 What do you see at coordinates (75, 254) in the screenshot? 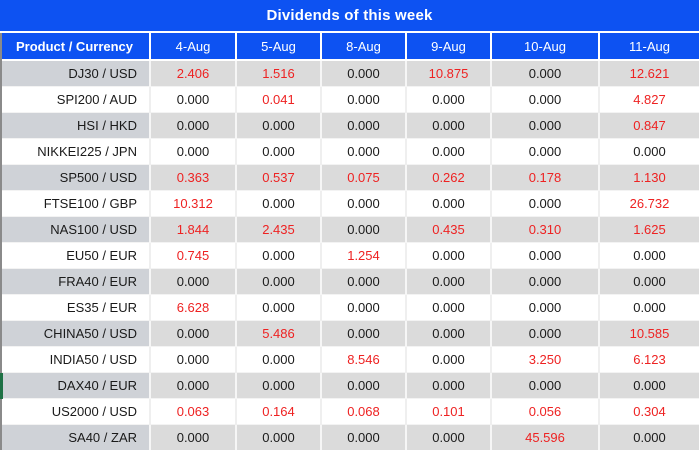
I see `product-cell: EU50 / EUR` at bounding box center [75, 254].